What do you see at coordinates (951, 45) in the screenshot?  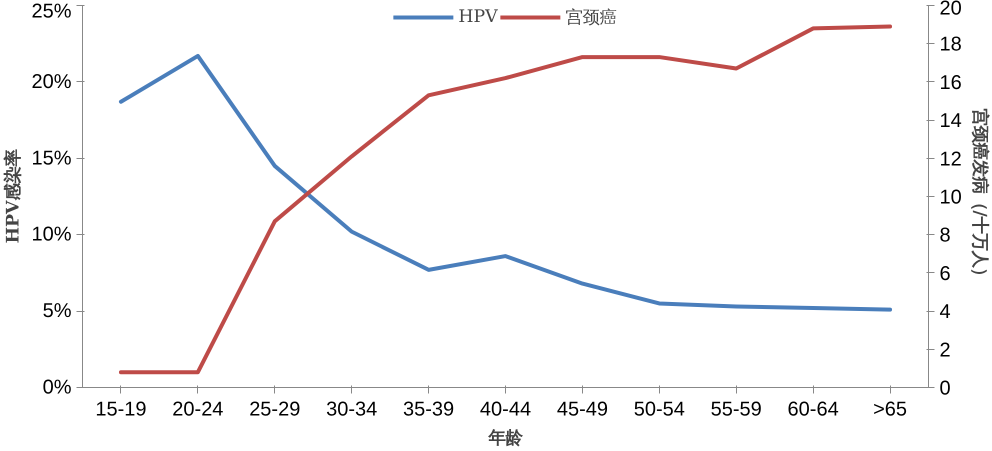 I see `y2-tick-label: 18` at bounding box center [951, 45].